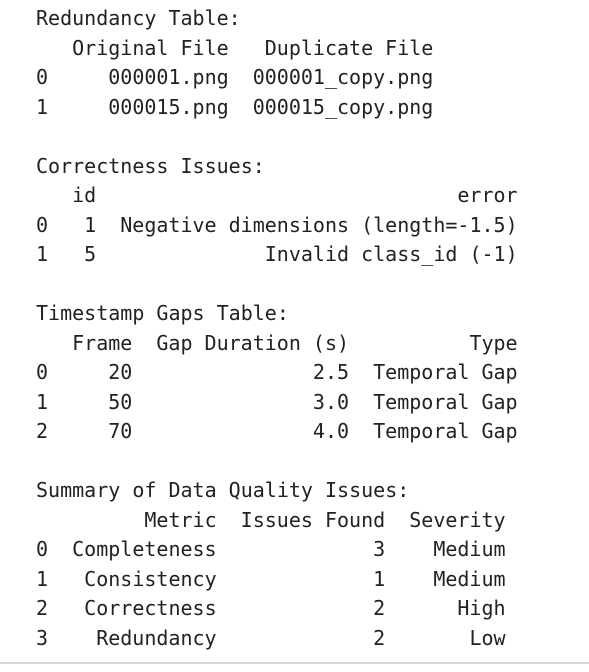 The height and width of the screenshot is (672, 589). Describe the element at coordinates (379, 549) in the screenshot. I see `table-cell: 3` at that location.